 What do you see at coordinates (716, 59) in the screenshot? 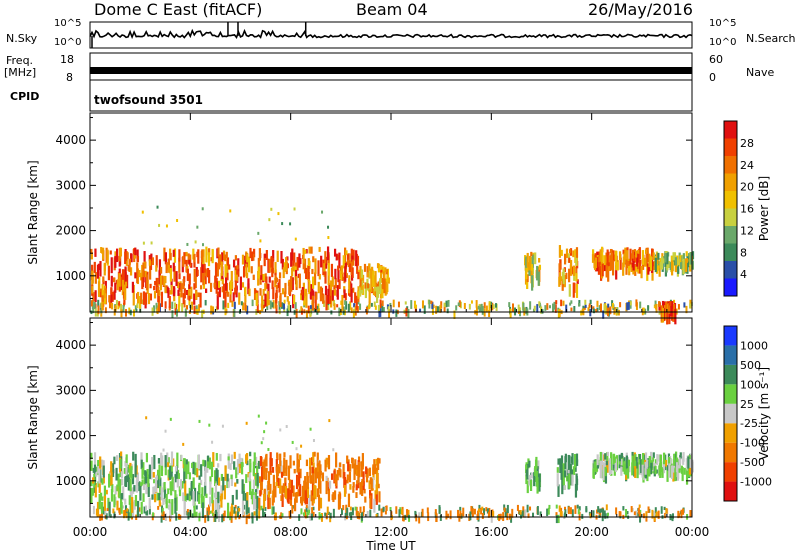
I see `nave-top-tick: 60` at bounding box center [716, 59].